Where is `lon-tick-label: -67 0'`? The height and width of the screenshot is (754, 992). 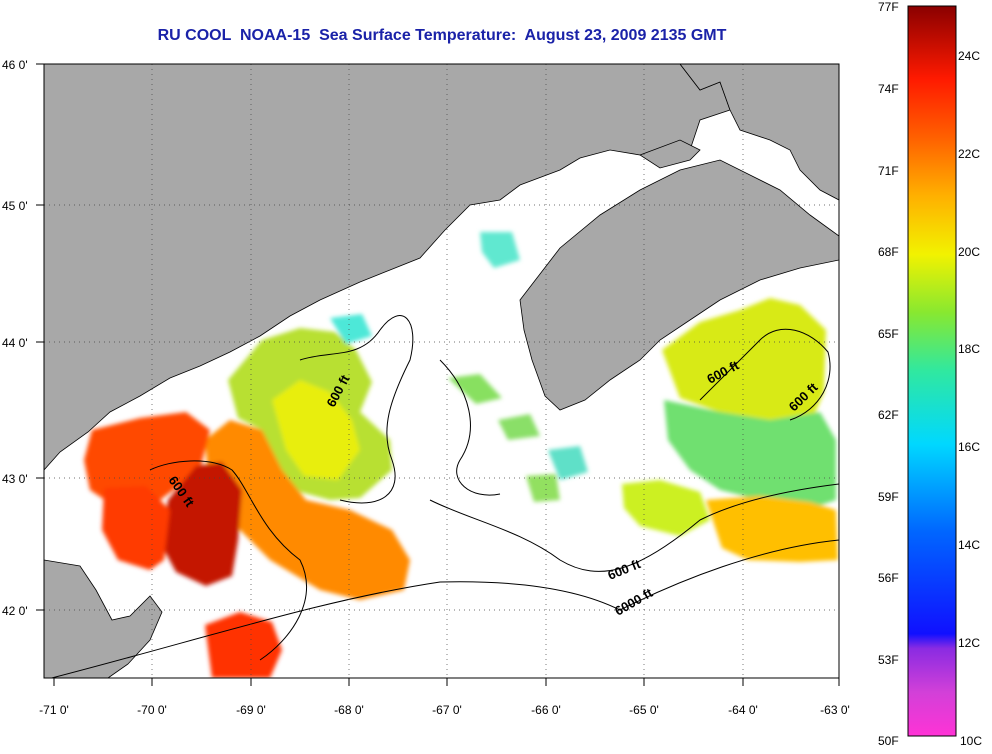 lon-tick-label: -67 0' is located at coordinates (447, 710).